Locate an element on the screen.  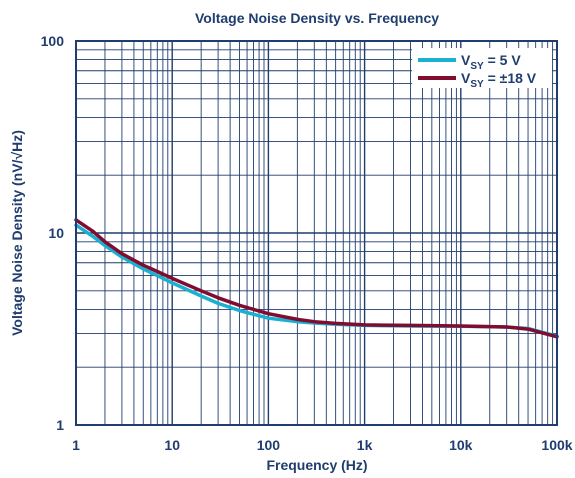
x-tick-label: 10 is located at coordinates (172, 445).